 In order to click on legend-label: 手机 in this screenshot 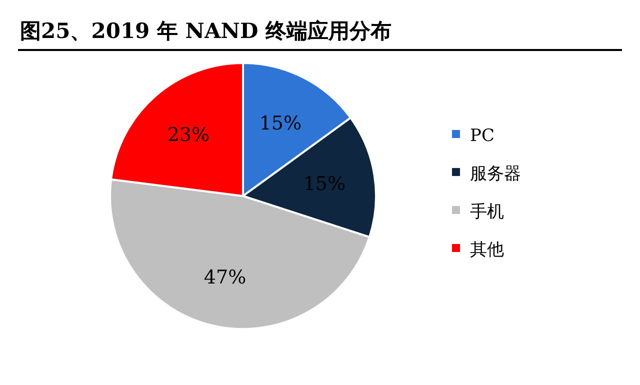, I will do `click(487, 212)`.